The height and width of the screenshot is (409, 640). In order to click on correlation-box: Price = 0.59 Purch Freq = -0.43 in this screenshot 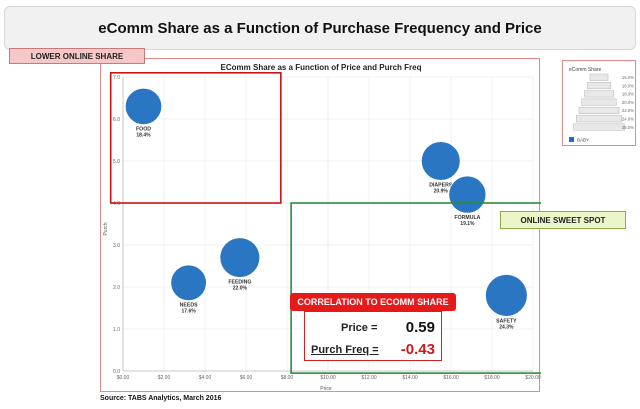, I will do `click(373, 336)`.